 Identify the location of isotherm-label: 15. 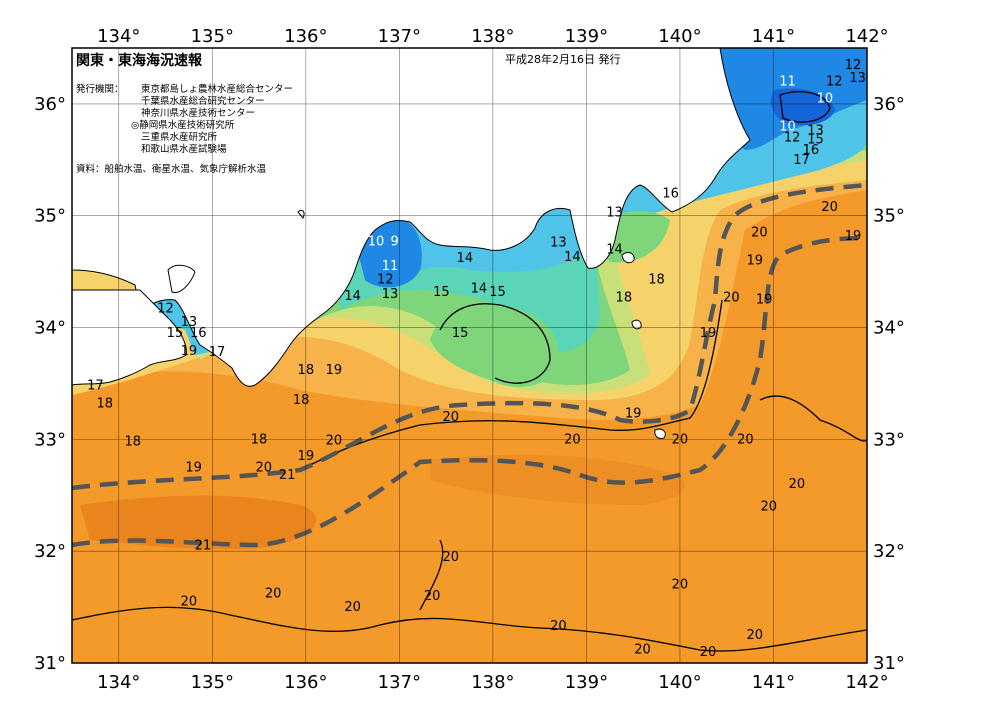
(441, 292).